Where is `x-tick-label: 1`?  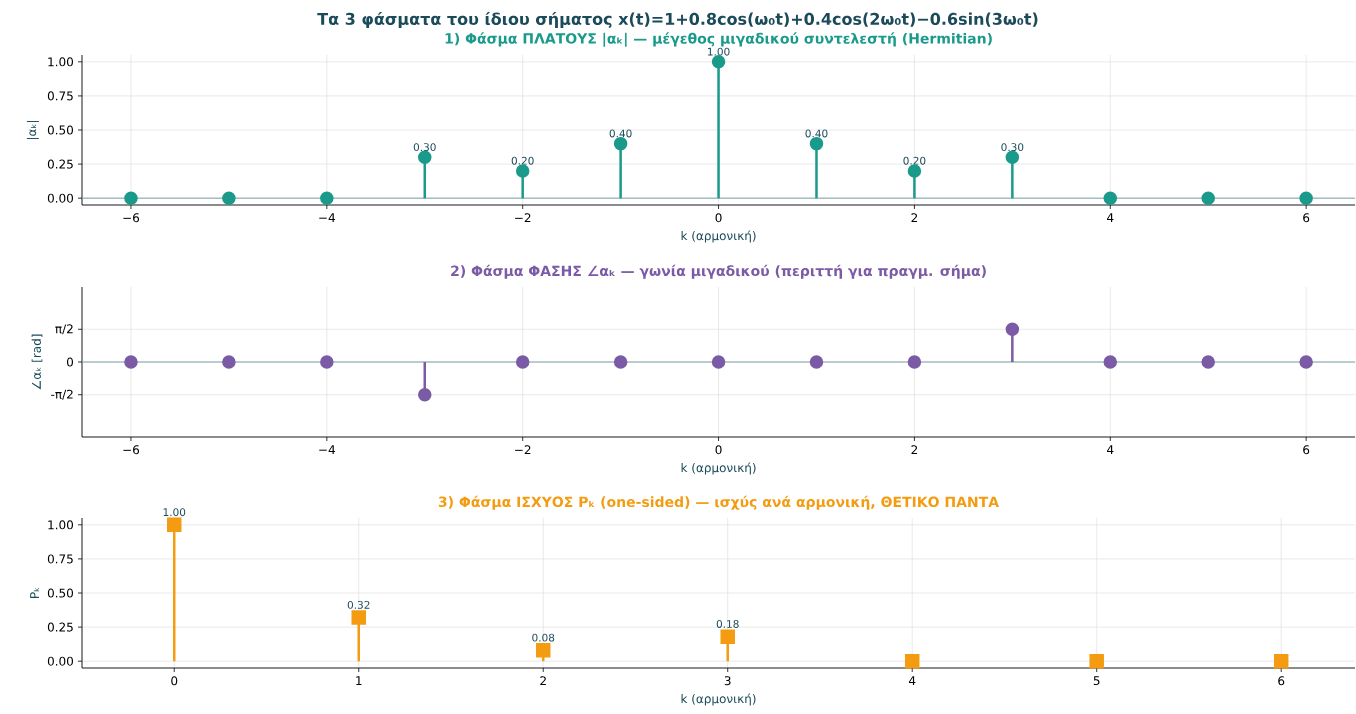
x-tick-label: 1 is located at coordinates (359, 680).